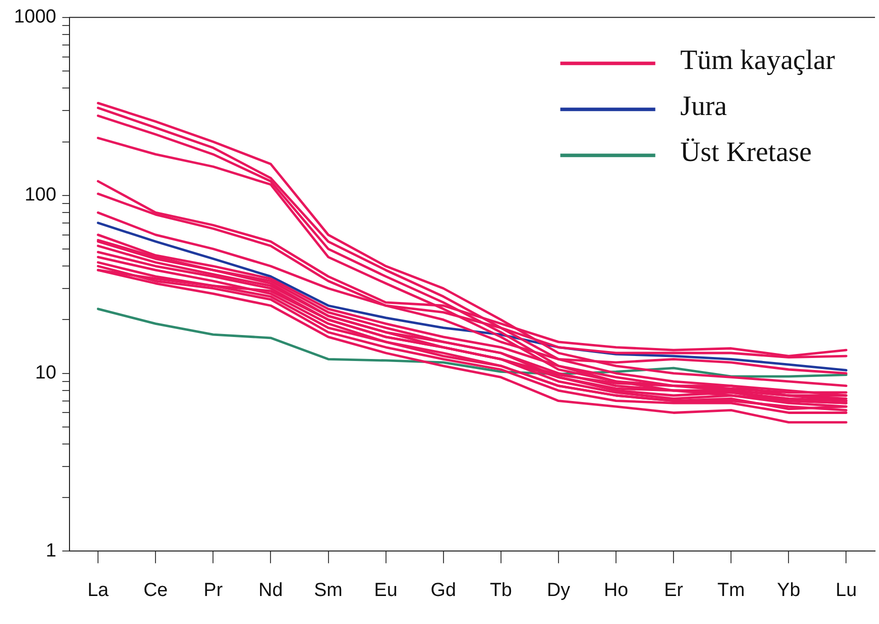 The image size is (879, 624). I want to click on legend-label: Üst Kretase, so click(746, 152).